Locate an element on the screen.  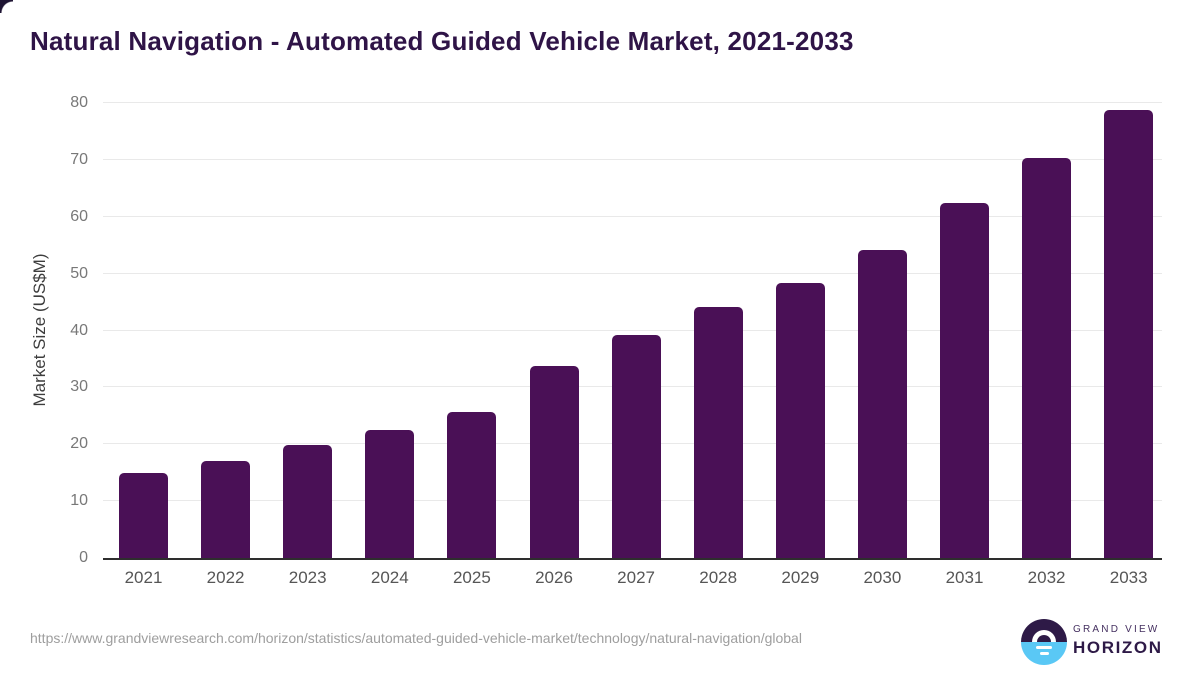
bar-2029 is located at coordinates (800, 420).